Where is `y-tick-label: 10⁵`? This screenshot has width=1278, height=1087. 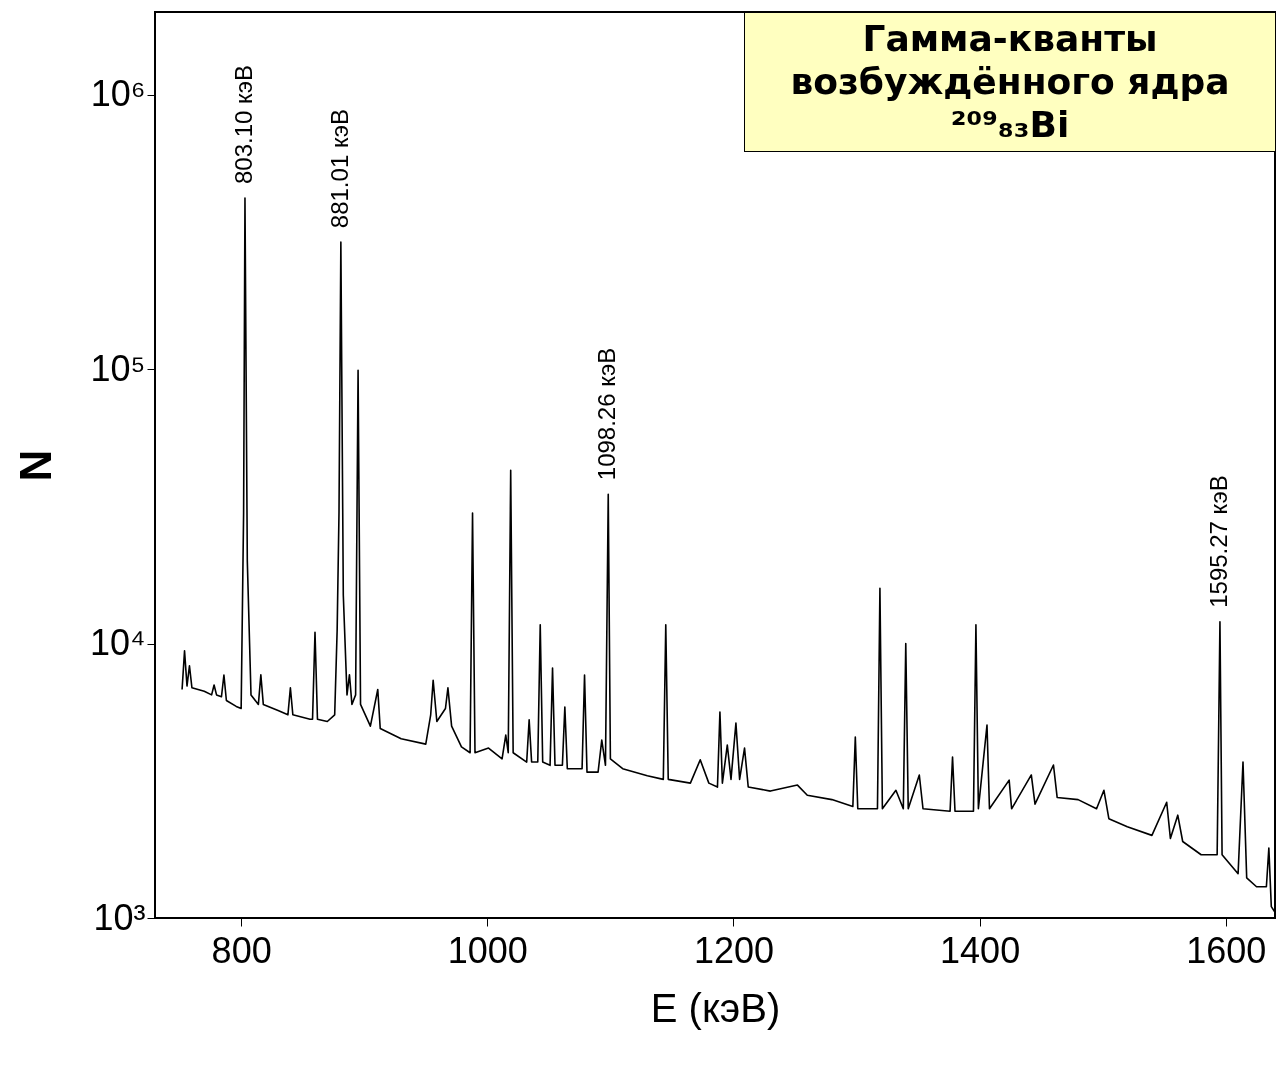
y-tick-label: 10⁵ is located at coordinates (118, 368).